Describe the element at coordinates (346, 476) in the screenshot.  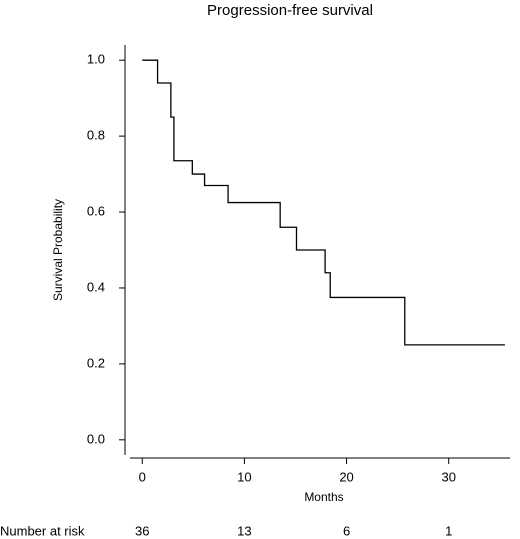
I see `x-tick-label: 20` at that location.